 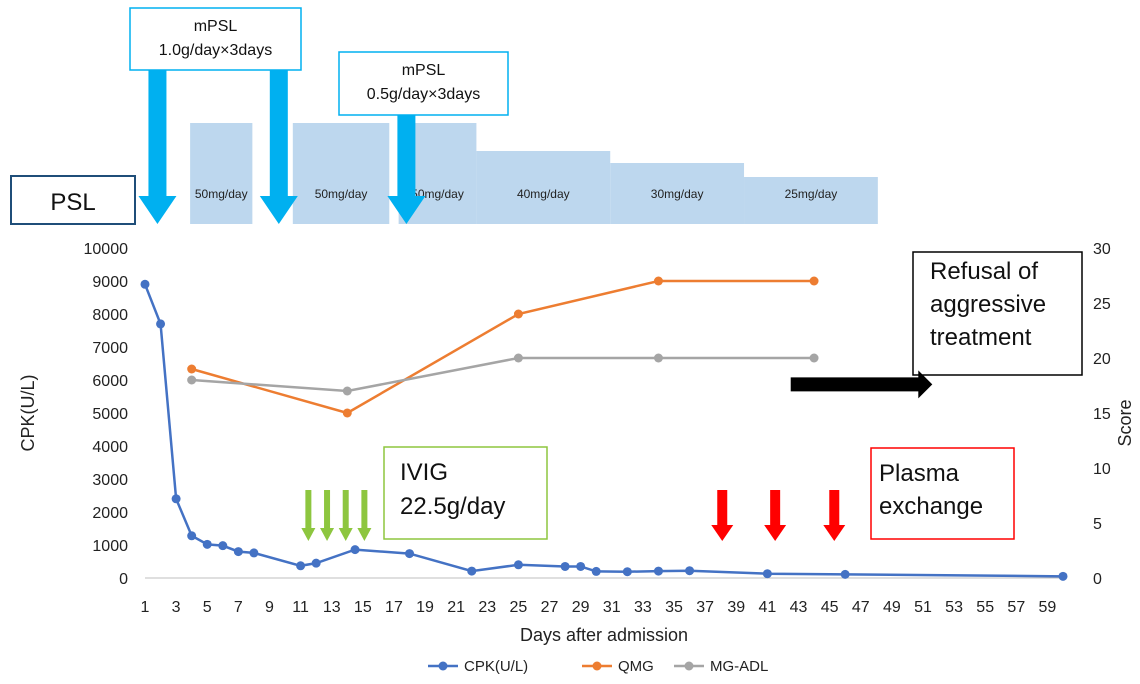 What do you see at coordinates (985, 607) in the screenshot?
I see `x-tick-55: 55` at bounding box center [985, 607].